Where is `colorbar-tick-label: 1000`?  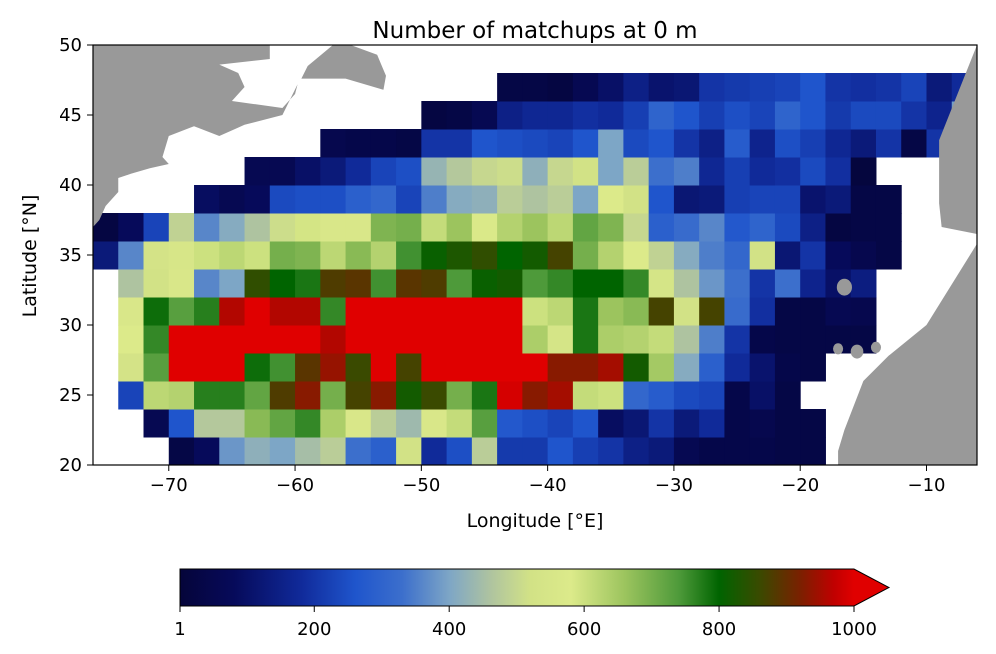
colorbar-tick-label: 1000 is located at coordinates (854, 629).